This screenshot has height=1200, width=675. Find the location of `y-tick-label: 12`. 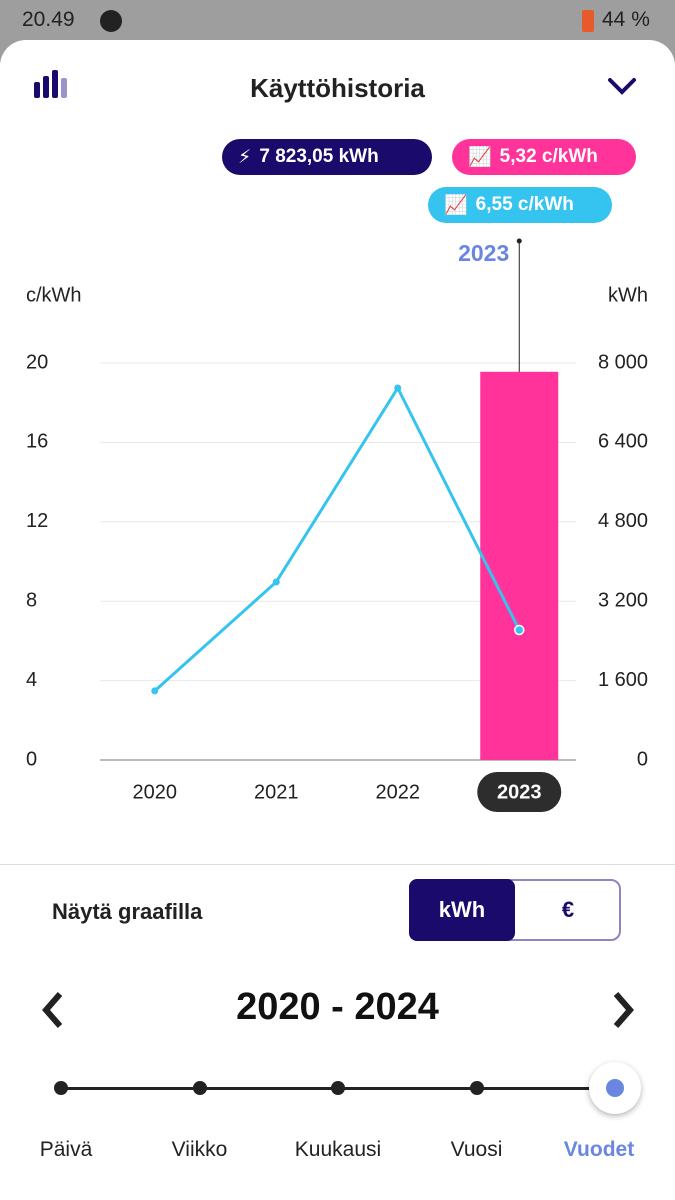

y-tick-label: 12 is located at coordinates (37, 521).